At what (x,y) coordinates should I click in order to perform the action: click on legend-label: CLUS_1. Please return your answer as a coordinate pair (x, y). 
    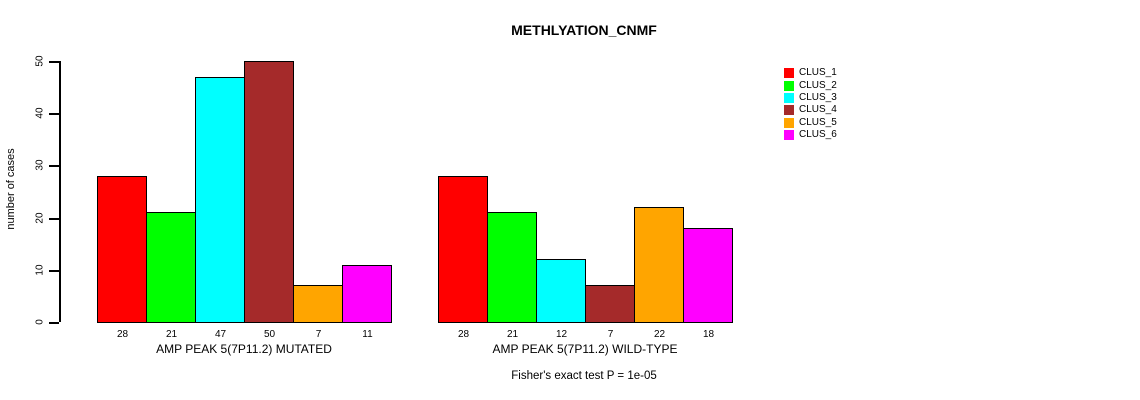
    Looking at the image, I should click on (818, 73).